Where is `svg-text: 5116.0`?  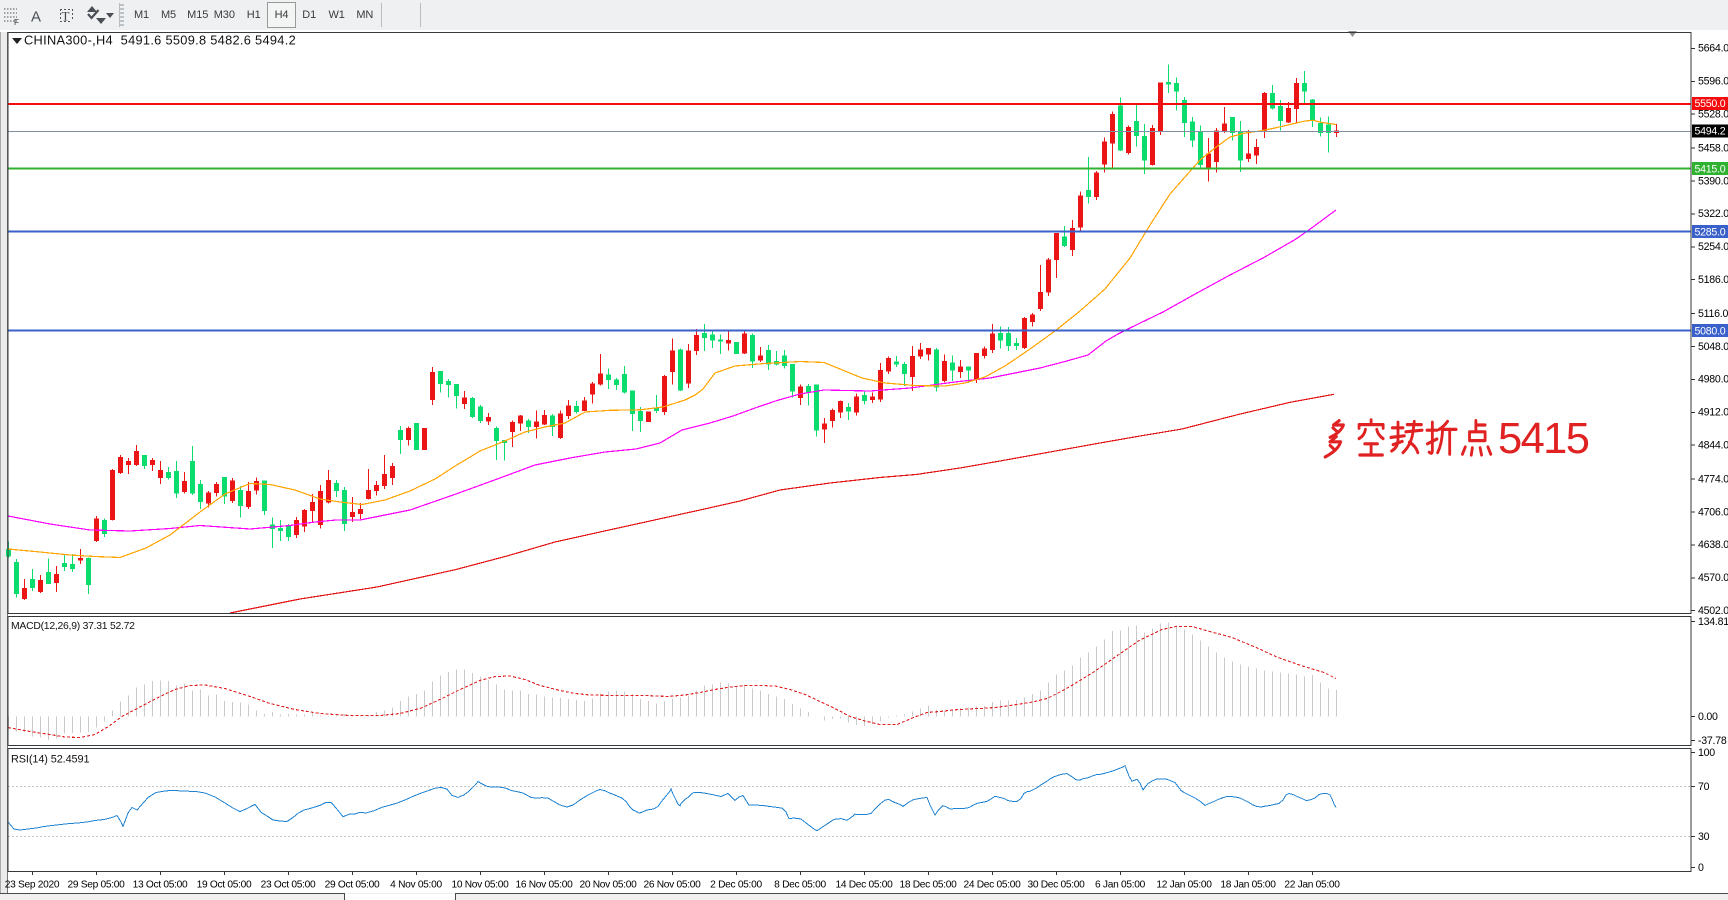
svg-text: 5116.0 is located at coordinates (1713, 314).